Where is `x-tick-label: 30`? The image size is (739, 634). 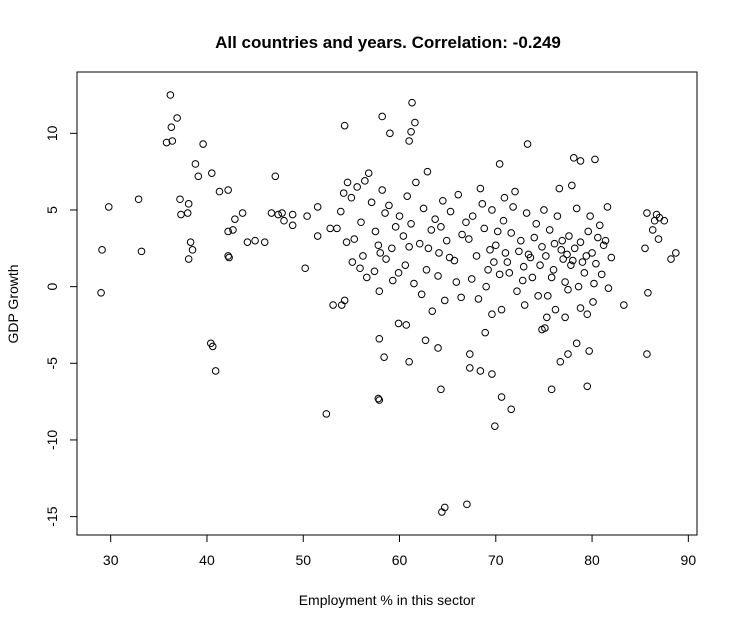 x-tick-label: 30 is located at coordinates (111, 560).